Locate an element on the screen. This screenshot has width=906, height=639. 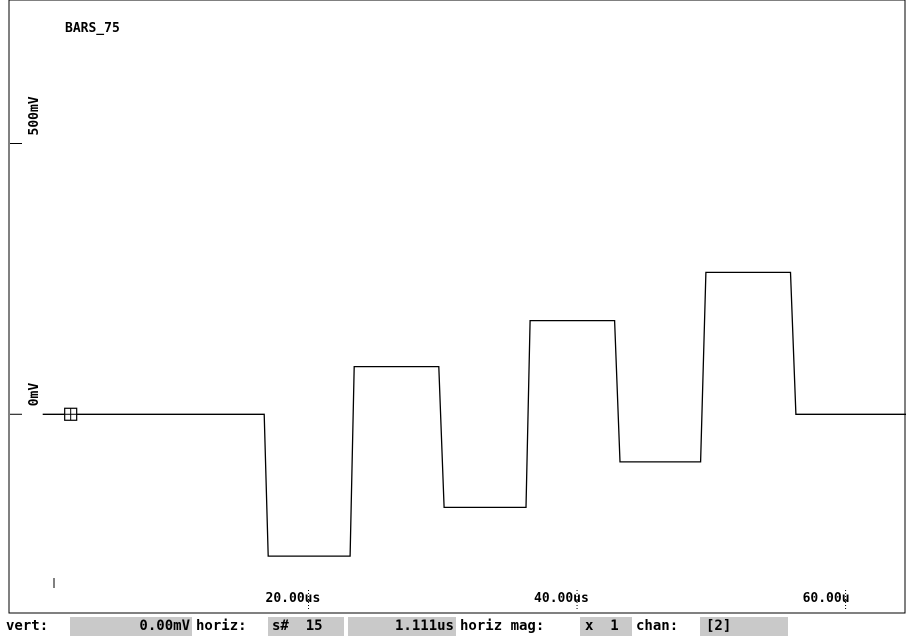
horiz-mag-label: horiz mag: is located at coordinates (519, 626).